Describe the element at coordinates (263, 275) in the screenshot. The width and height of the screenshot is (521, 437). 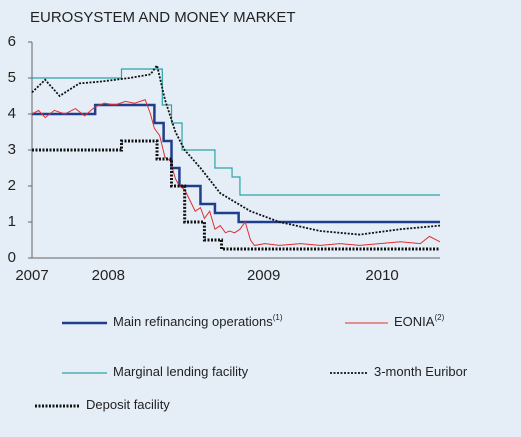
I see `x-tick-label: 2009` at that location.